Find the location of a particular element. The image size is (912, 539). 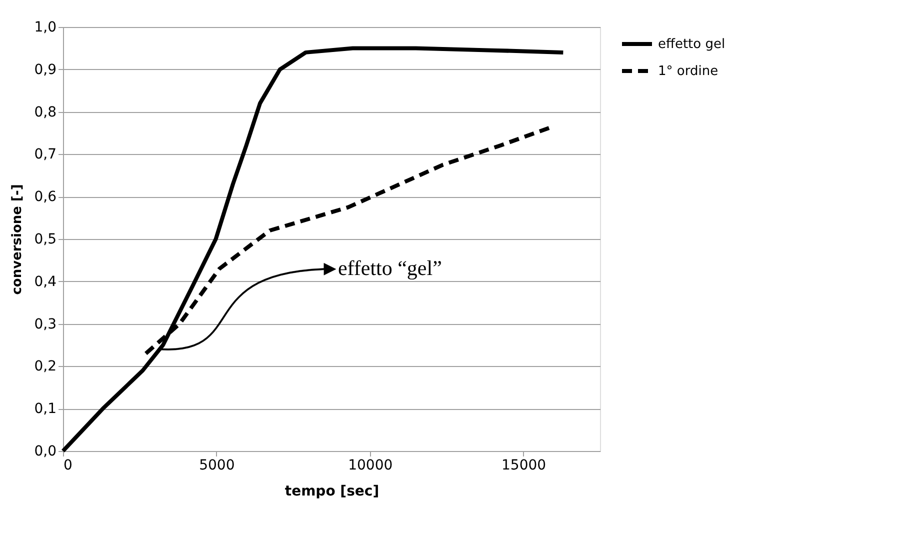

y-axis-title: conversione [-] is located at coordinates (18, 239).